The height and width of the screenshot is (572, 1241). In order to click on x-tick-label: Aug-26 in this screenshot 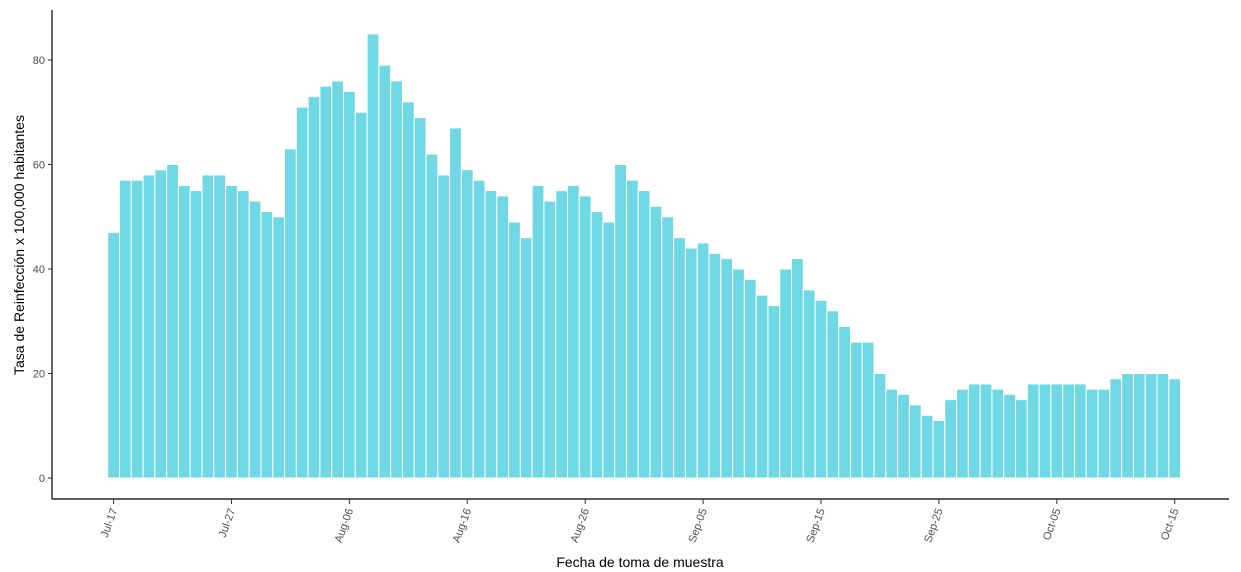, I will do `click(580, 525)`.